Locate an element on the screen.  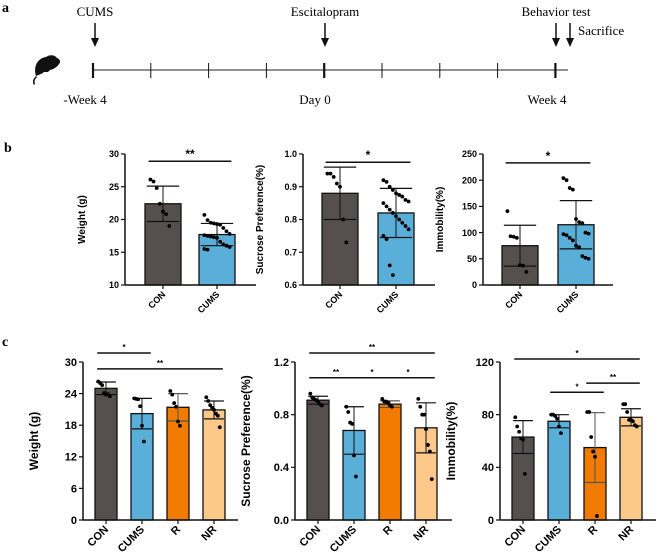
chart-b1: CON CUMS 10 15 20 25 30 Weight (g) ** is located at coordinates (166, 231).